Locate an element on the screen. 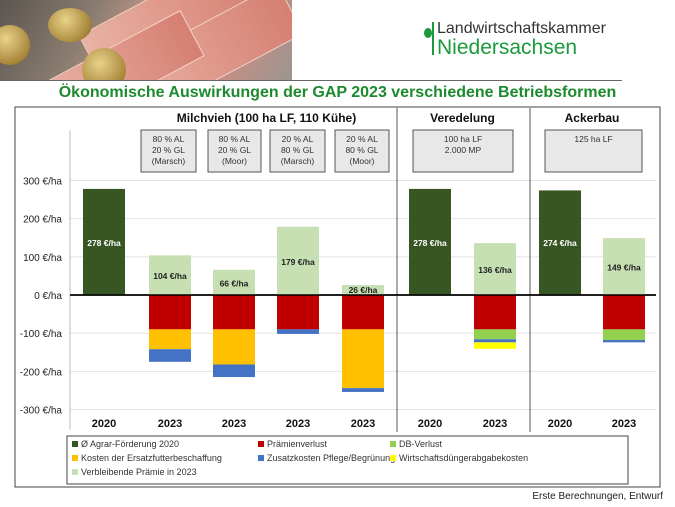  y-tick-label: -100 €/ha is located at coordinates (41, 334).